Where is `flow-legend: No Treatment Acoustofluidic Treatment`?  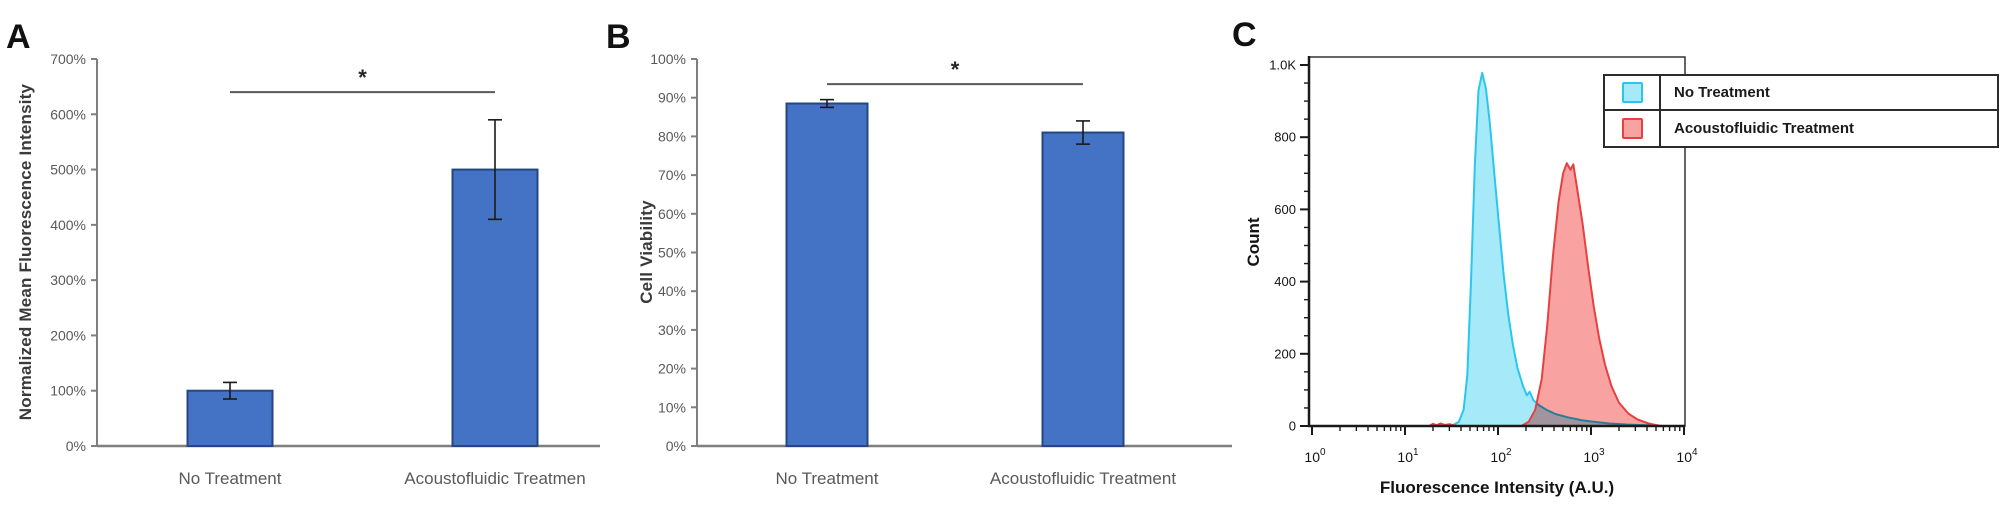 flow-legend: No Treatment Acoustofluidic Treatment is located at coordinates (1801, 111).